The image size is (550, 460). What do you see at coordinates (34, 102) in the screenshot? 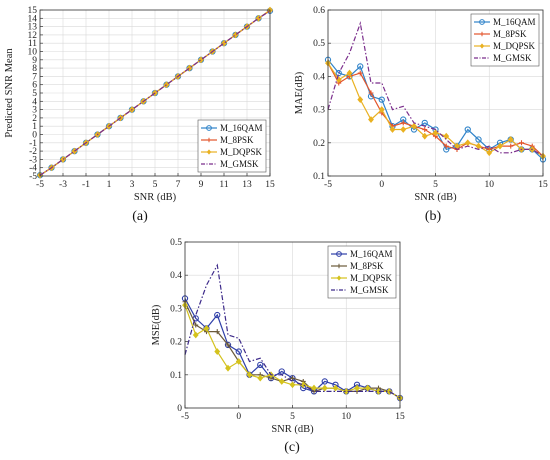
I see `y-tick-label: 4` at bounding box center [34, 102].